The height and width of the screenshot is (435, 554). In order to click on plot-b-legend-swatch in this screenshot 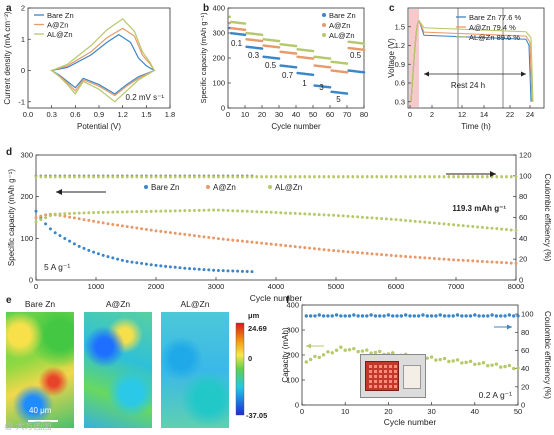, I will do `click(324, 25)`.